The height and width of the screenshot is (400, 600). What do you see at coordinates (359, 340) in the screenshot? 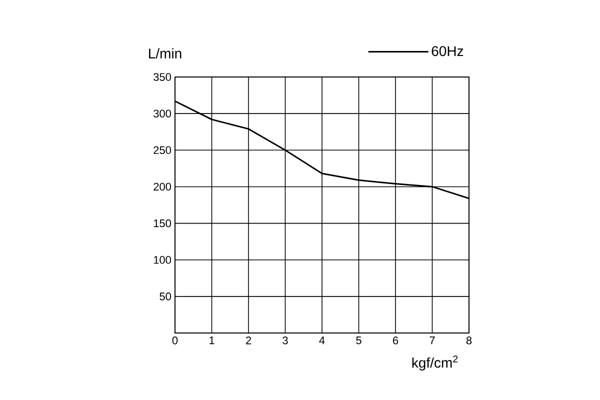
I see `x-tick-label: 5` at bounding box center [359, 340].